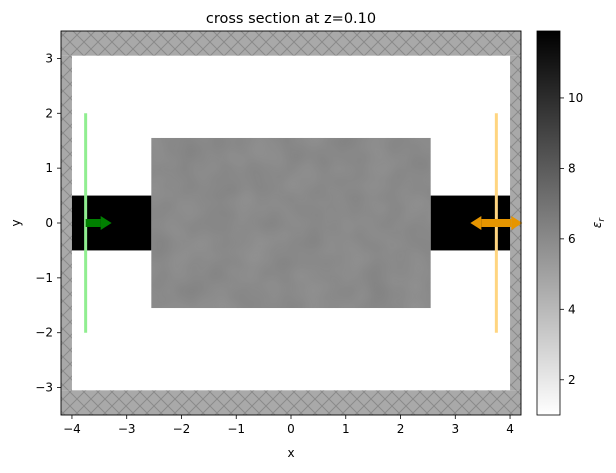 This screenshot has height=473, width=616. Describe the element at coordinates (510, 429) in the screenshot. I see `x-tick-label: 4` at that location.